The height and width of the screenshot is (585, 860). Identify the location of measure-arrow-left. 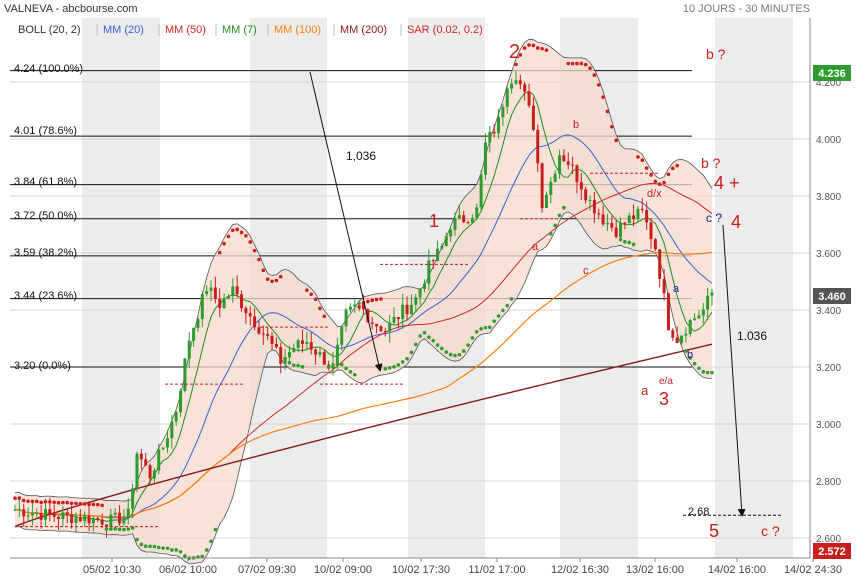
(346, 221).